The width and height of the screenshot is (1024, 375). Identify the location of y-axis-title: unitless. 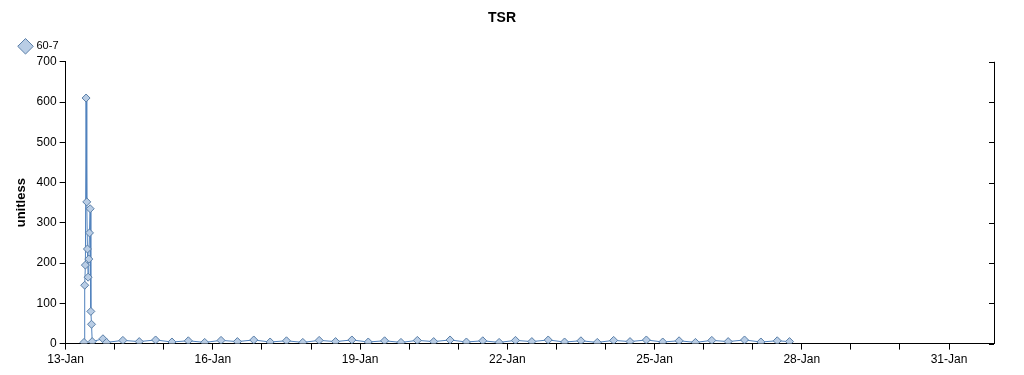
(21, 203).